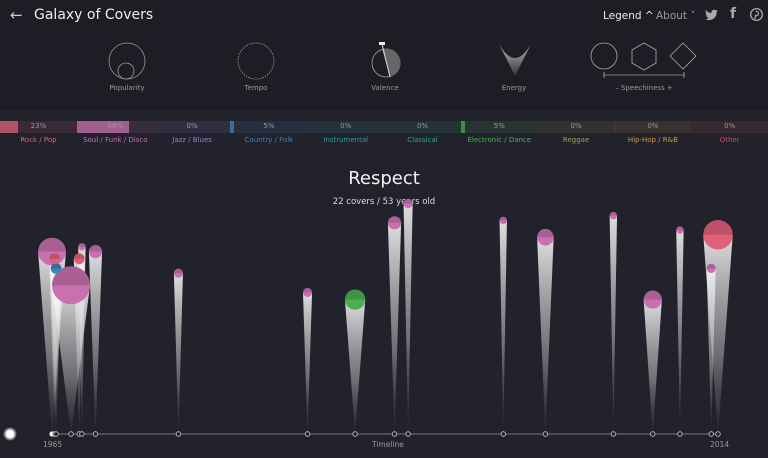 This screenshot has height=458, width=768. I want to click on genre-9: 0% Other, so click(729, 136).